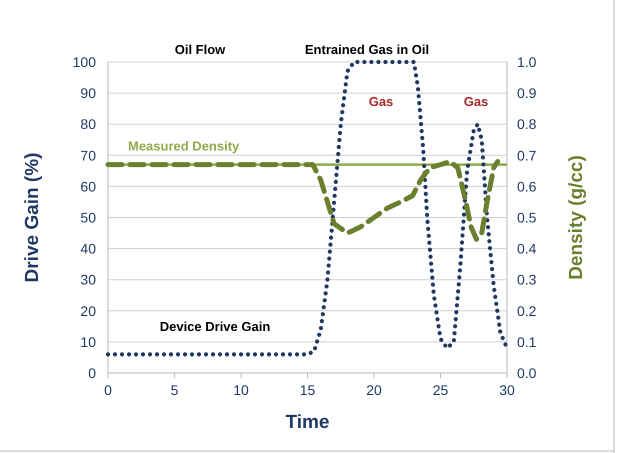 The height and width of the screenshot is (453, 624). I want to click on ref-line-label: Measured Density, so click(184, 146).